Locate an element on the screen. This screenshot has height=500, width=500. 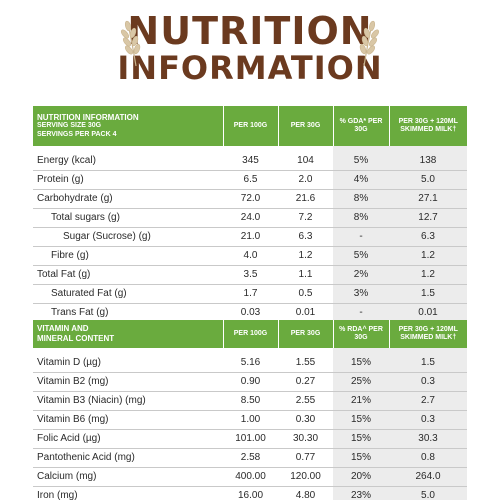
value-with-milk: 30.3 is located at coordinates (428, 439).